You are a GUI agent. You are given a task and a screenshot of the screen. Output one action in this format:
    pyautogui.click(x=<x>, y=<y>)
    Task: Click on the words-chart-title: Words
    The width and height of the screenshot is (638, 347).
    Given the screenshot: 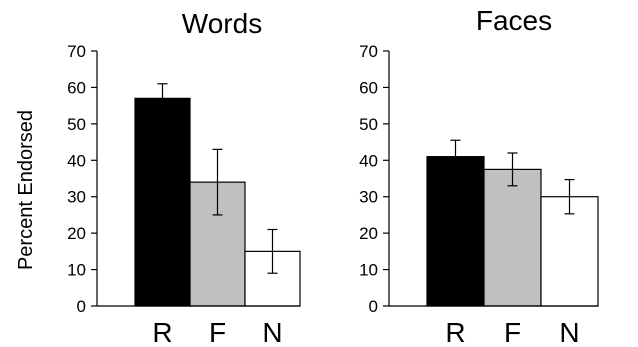 What is the action you would take?
    pyautogui.click(x=222, y=23)
    